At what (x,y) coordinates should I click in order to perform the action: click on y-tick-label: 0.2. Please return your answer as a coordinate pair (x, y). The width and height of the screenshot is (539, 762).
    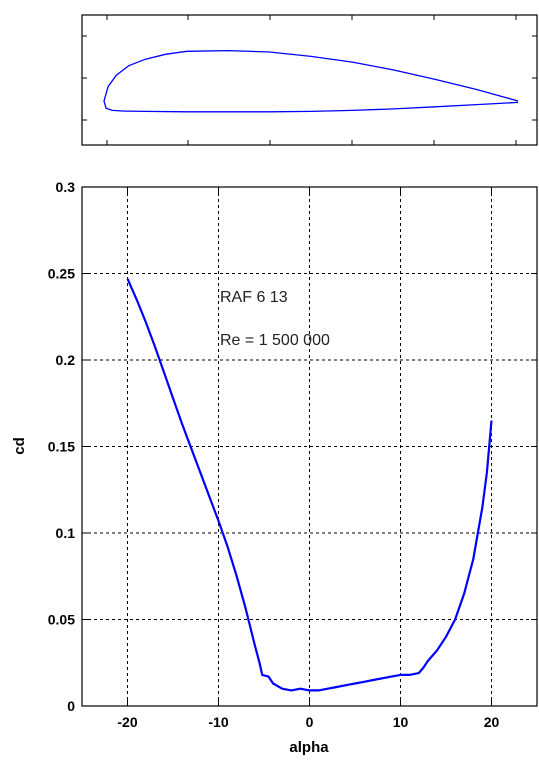
    Looking at the image, I should click on (66, 360).